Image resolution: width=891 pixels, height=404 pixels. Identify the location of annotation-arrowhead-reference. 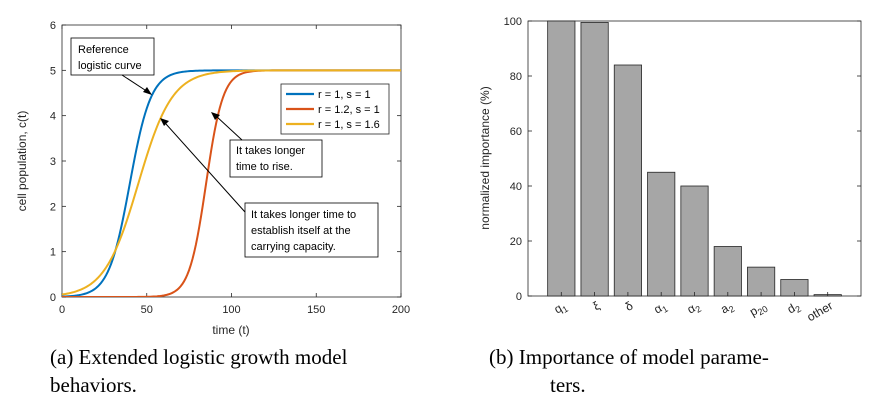
(147, 91).